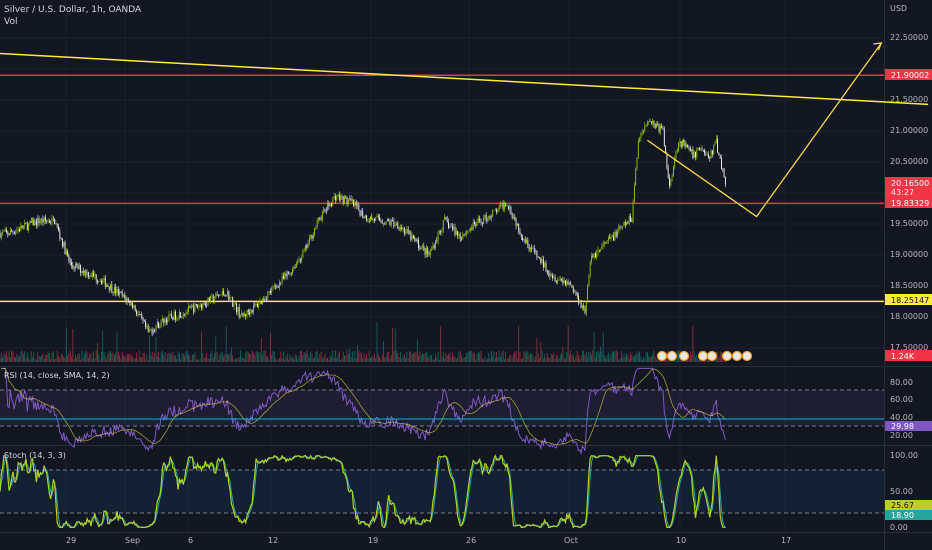 The height and width of the screenshot is (550, 932). Describe the element at coordinates (764, 130) in the screenshot. I see `projection-path` at that location.